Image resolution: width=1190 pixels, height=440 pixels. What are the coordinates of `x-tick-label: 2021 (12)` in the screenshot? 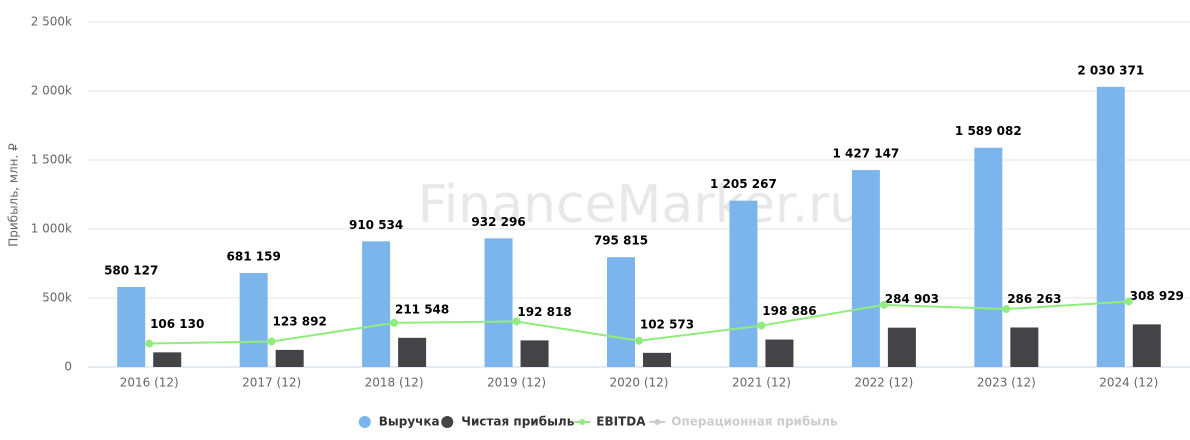 It's located at (761, 383).